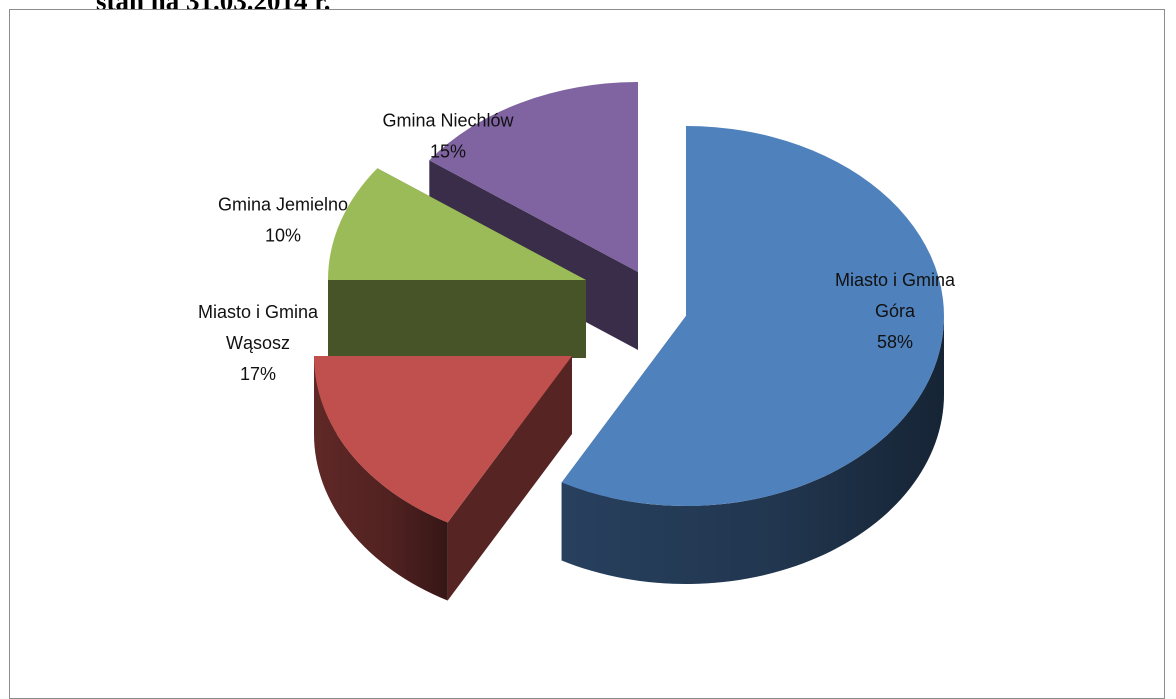  I want to click on slice-label-line-0-1: Góra, so click(895, 311).